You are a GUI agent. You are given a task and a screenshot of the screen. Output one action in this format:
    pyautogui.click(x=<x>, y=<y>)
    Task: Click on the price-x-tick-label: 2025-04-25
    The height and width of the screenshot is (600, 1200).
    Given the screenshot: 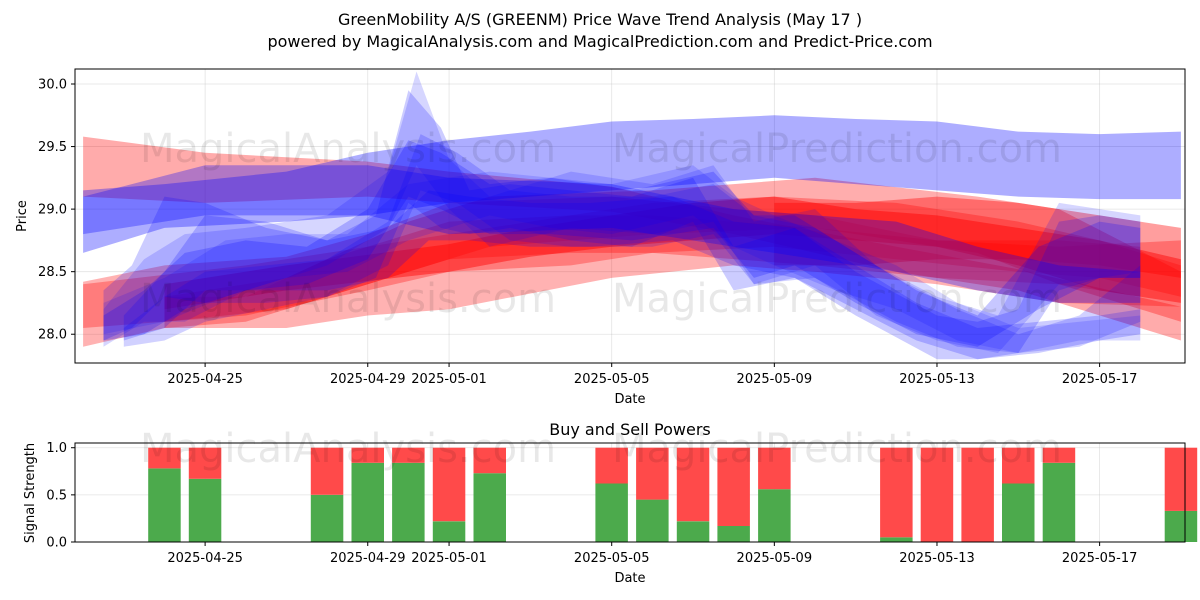 What is the action you would take?
    pyautogui.click(x=205, y=379)
    